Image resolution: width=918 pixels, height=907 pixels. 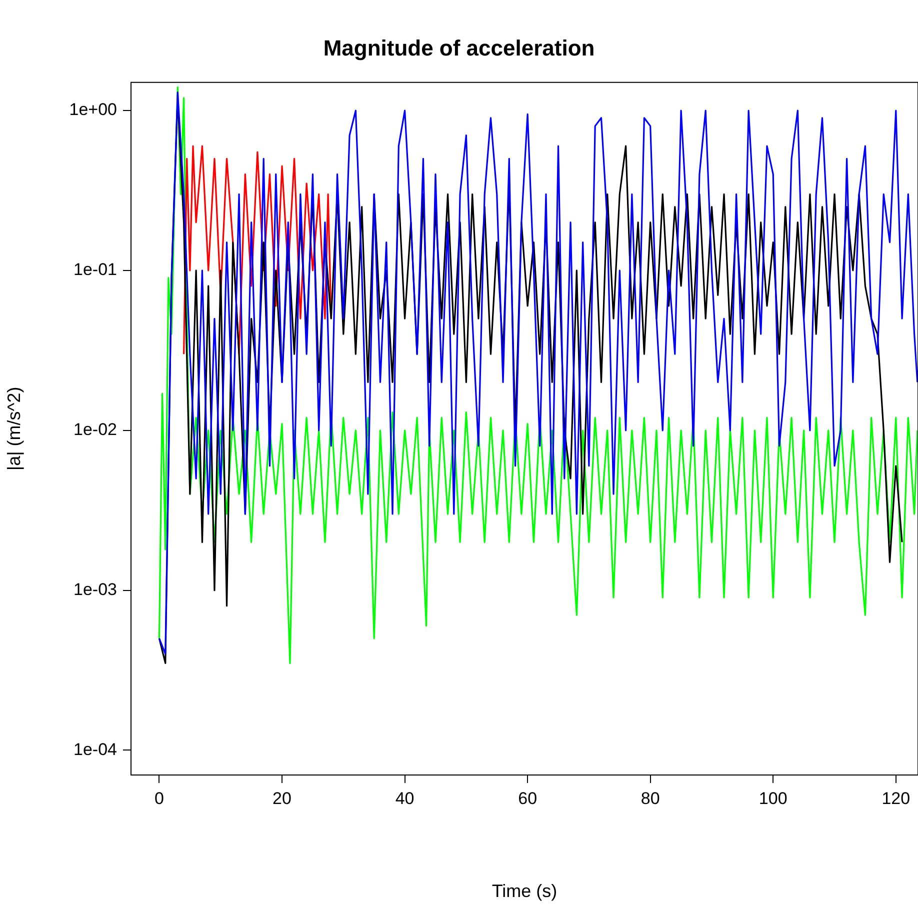 I want to click on x-tick-label: 80, so click(x=650, y=798).